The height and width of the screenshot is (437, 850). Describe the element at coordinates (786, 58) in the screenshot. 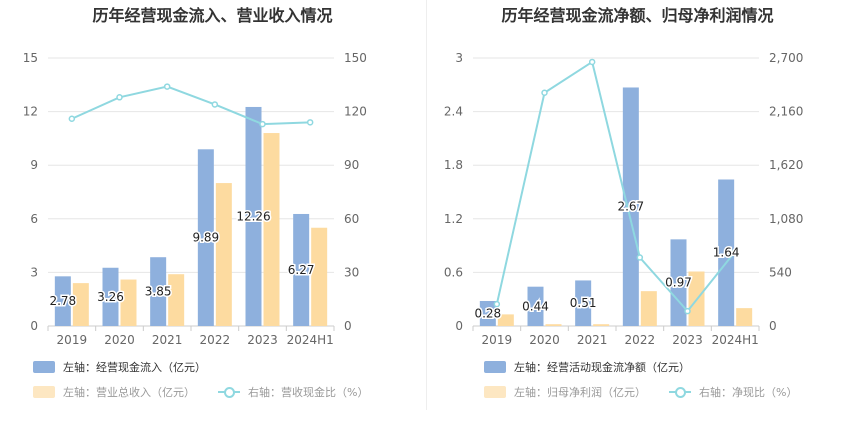

I see `right-axis-tick-label: 2,700` at that location.